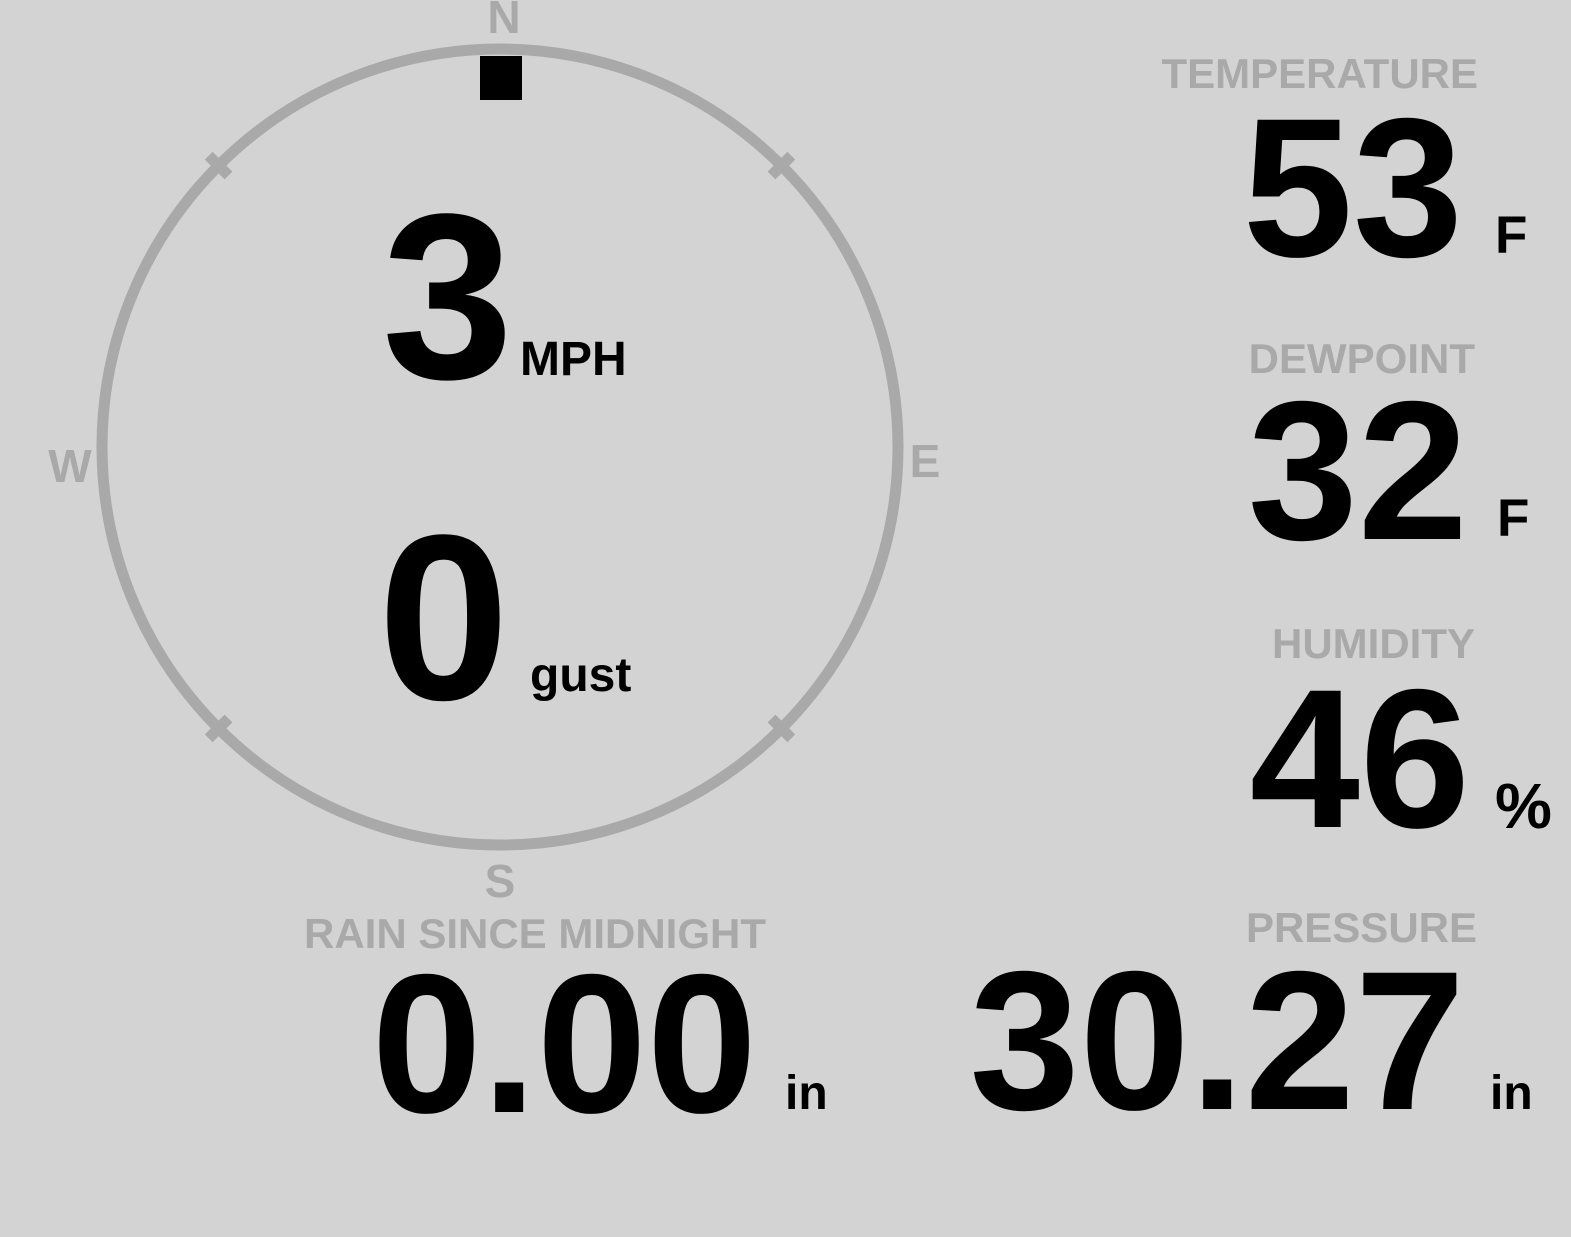 This screenshot has width=1571, height=1237. What do you see at coordinates (70, 466) in the screenshot?
I see `cardinal-west: W` at bounding box center [70, 466].